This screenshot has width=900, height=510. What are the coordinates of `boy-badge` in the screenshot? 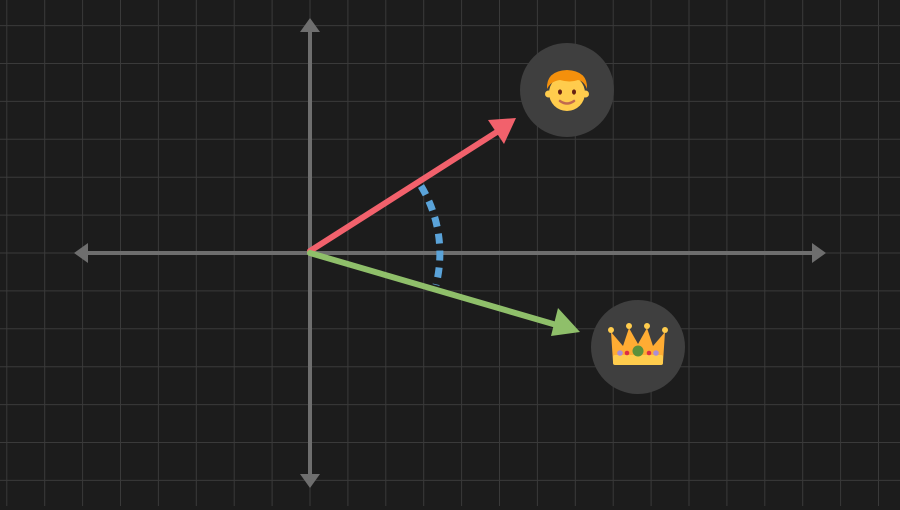 It's located at (567, 90).